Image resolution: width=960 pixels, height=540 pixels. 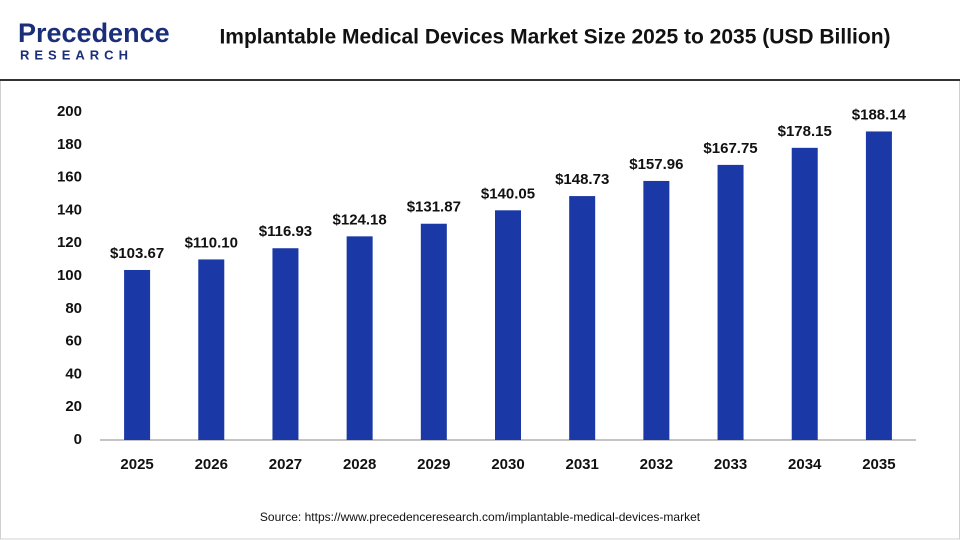 What do you see at coordinates (582, 179) in the screenshot?
I see `value-label: $148.73` at bounding box center [582, 179].